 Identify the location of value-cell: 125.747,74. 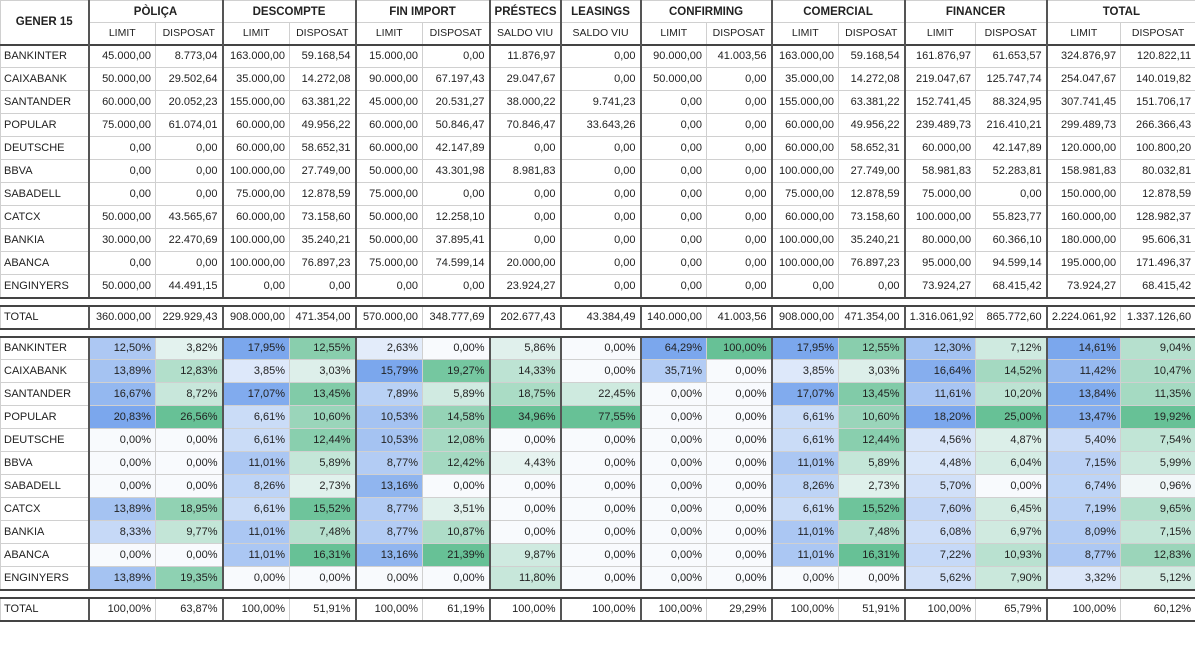
(1011, 79).